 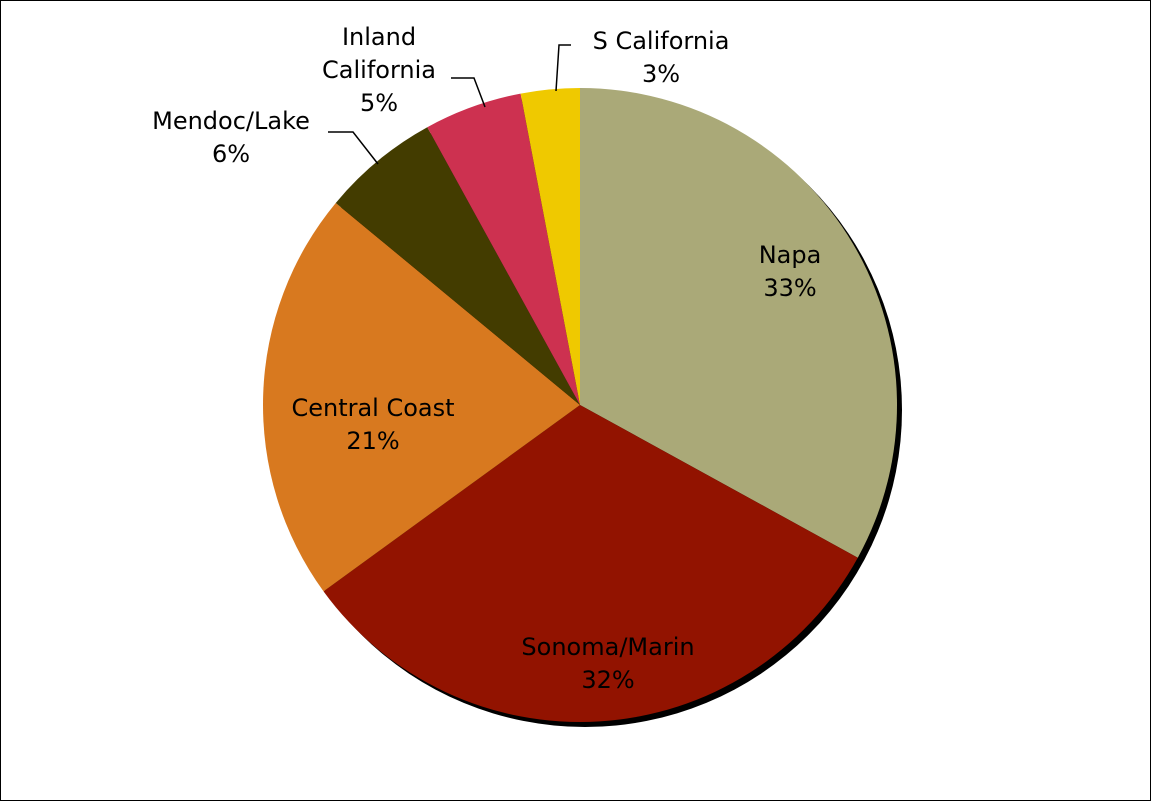 What do you see at coordinates (550, 246) in the screenshot?
I see `pie-slice-s-california` at bounding box center [550, 246].